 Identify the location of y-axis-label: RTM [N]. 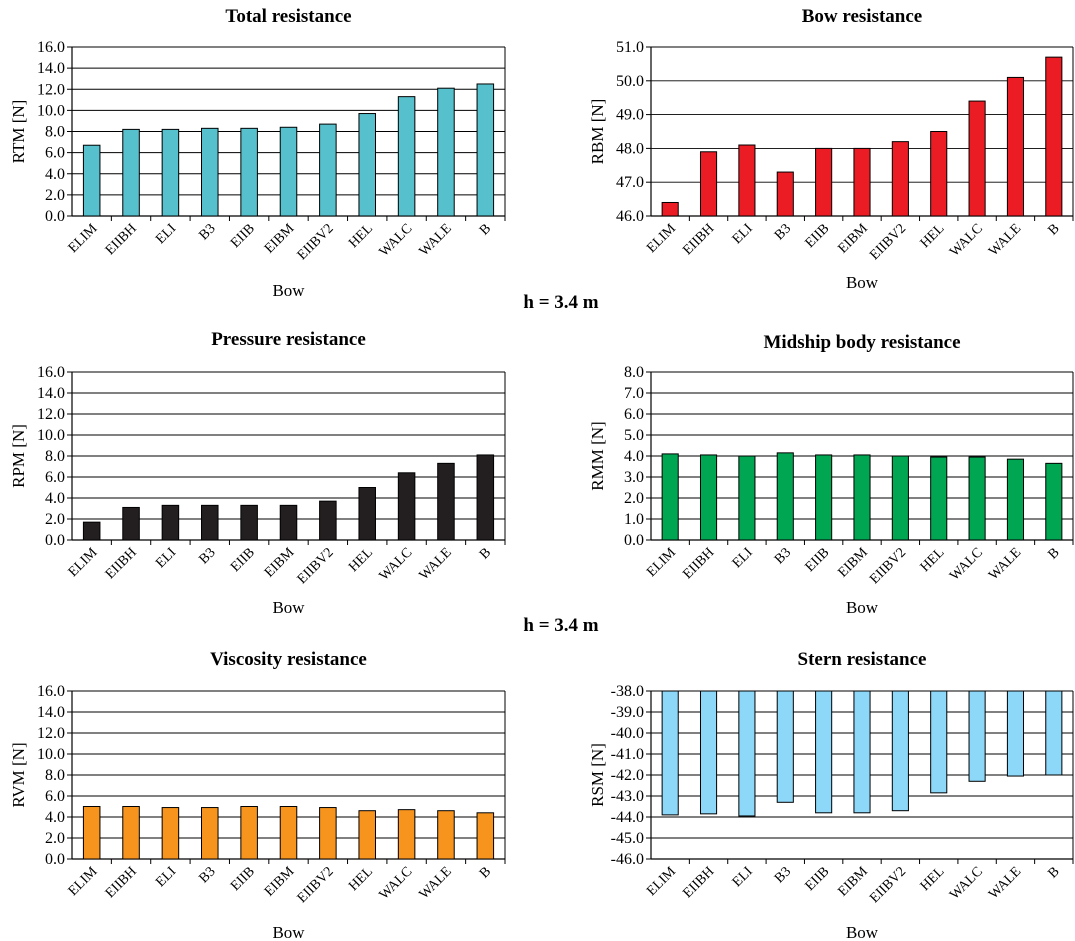
(18, 132).